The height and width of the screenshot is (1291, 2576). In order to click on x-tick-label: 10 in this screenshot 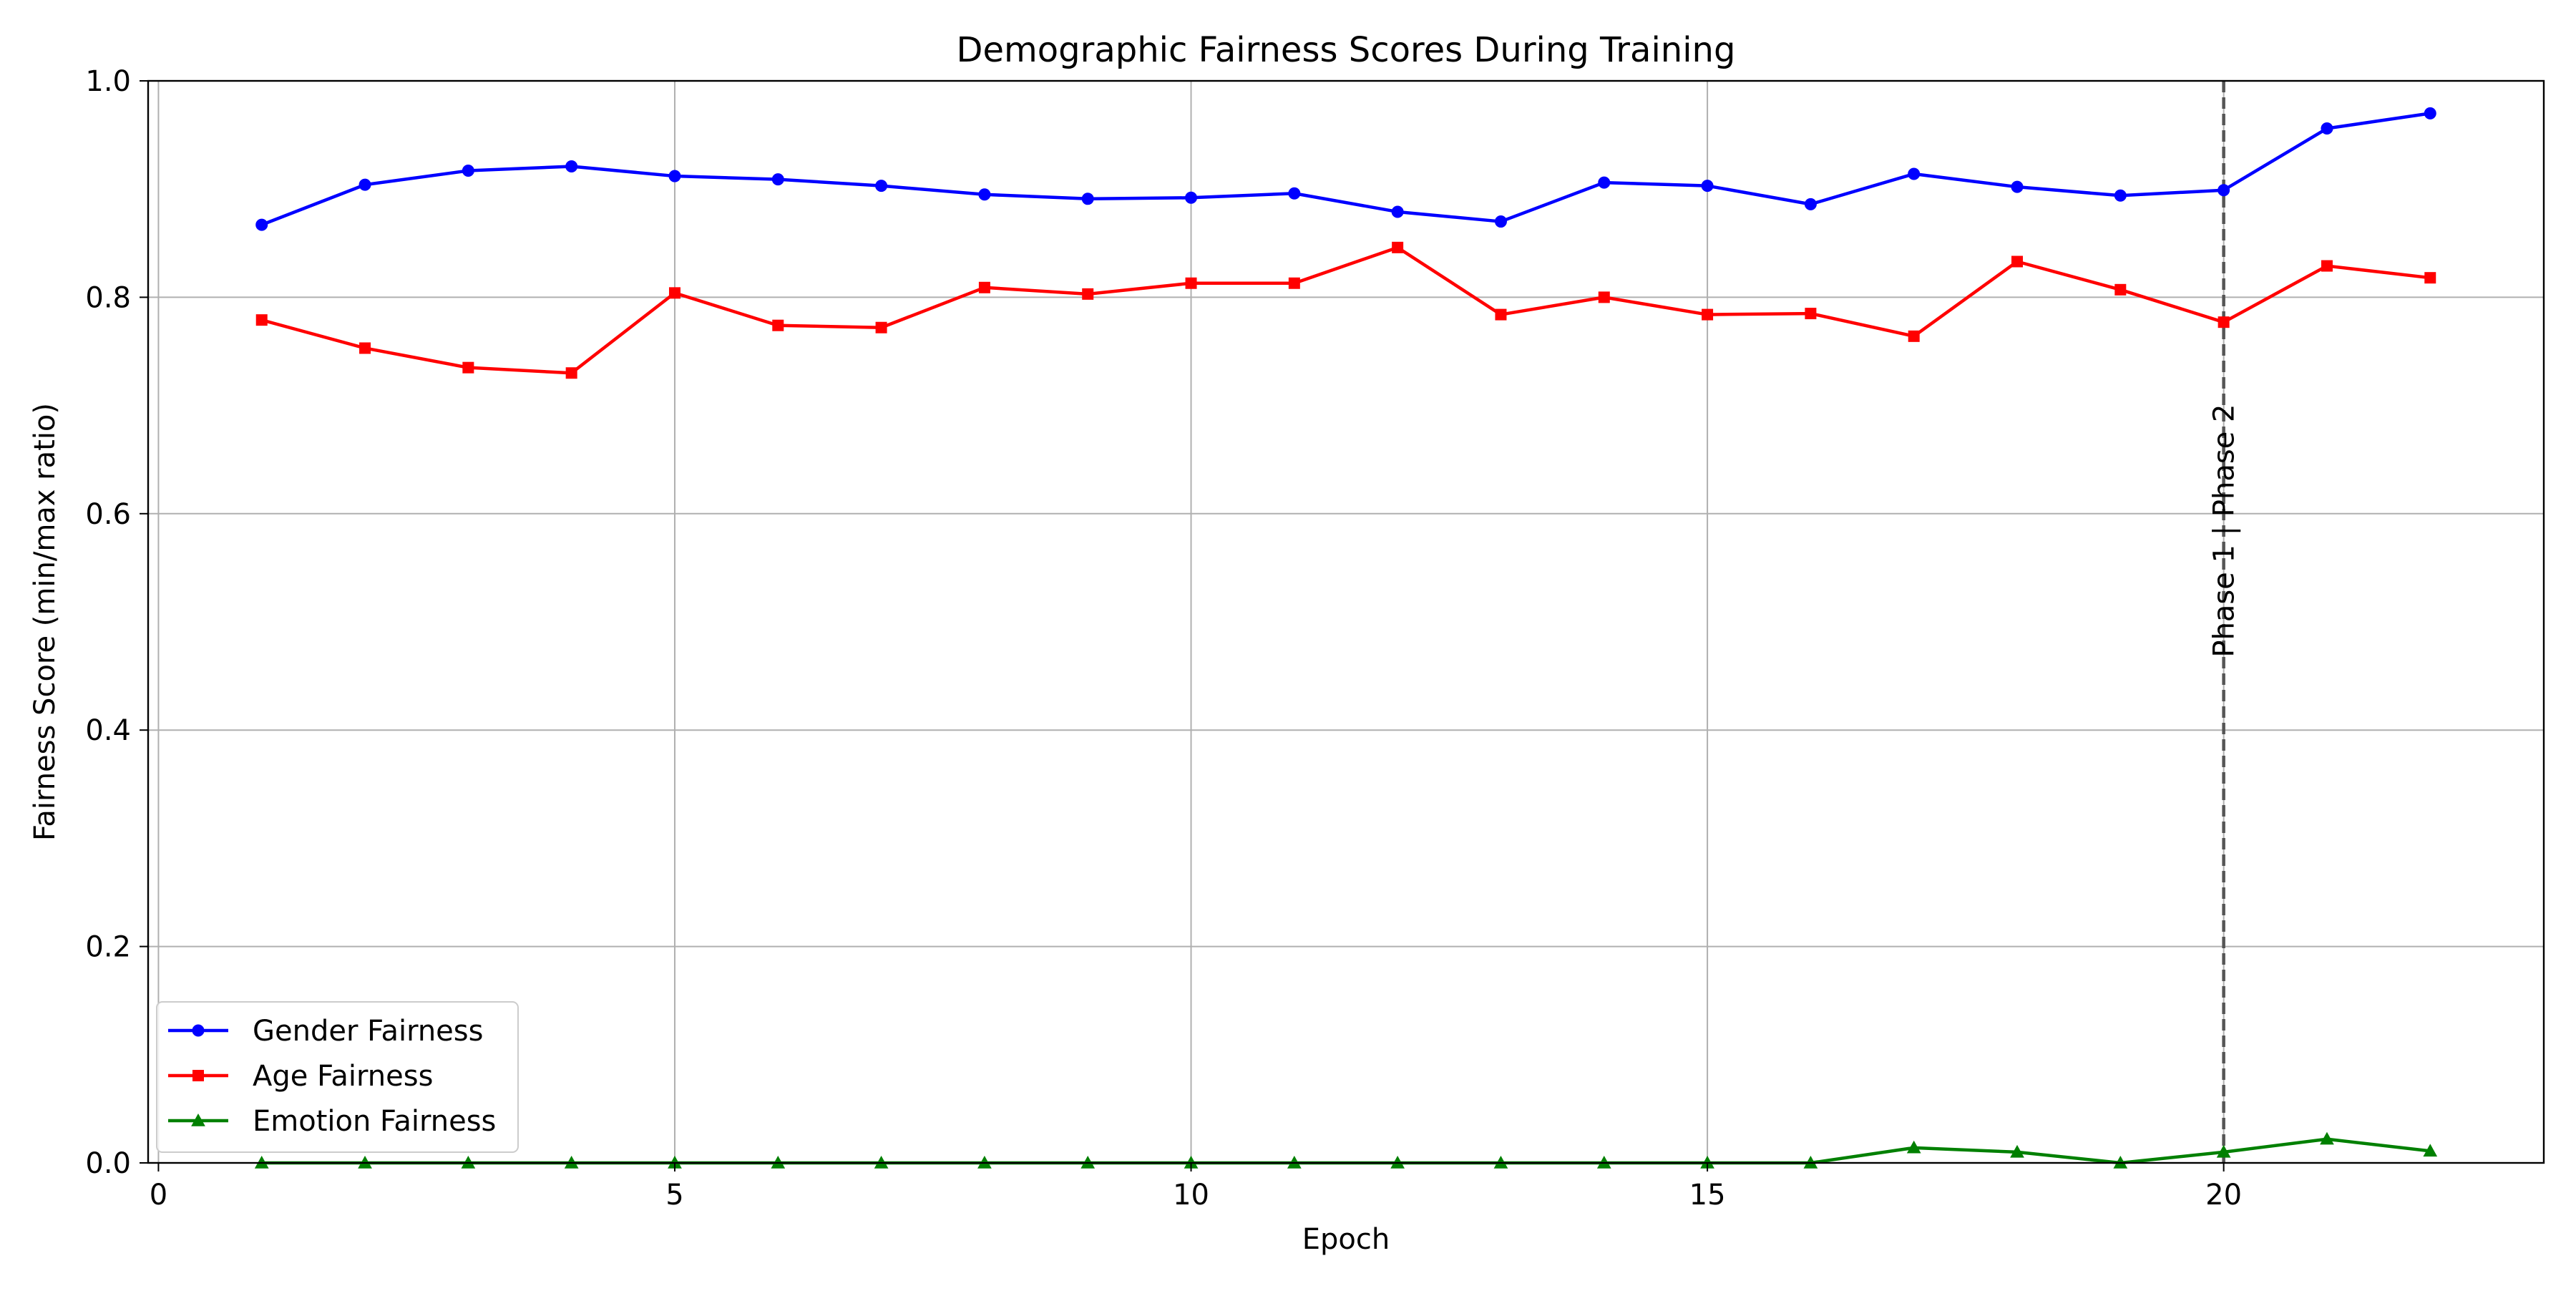, I will do `click(1191, 1195)`.